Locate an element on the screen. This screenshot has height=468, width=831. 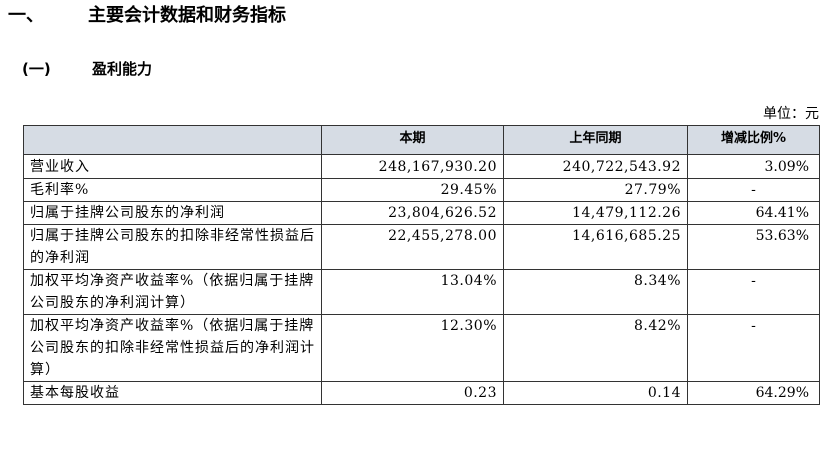
section-heading: 一、 主要会计数据和财务指标 is located at coordinates (147, 16).